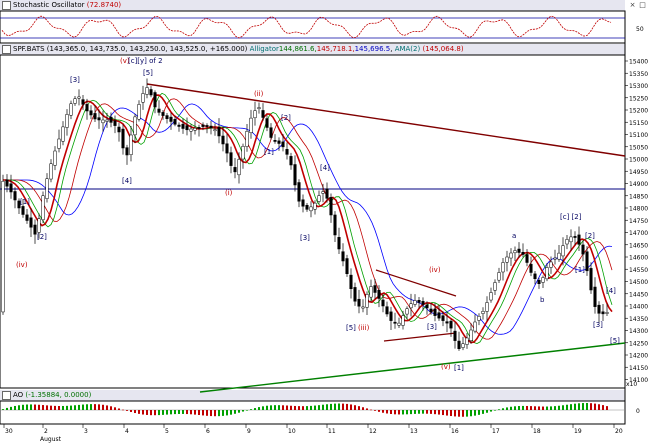  Describe the element at coordinates (372, 49) in the screenshot. I see `alligator-jaw-value: 145,696.5` at that location.